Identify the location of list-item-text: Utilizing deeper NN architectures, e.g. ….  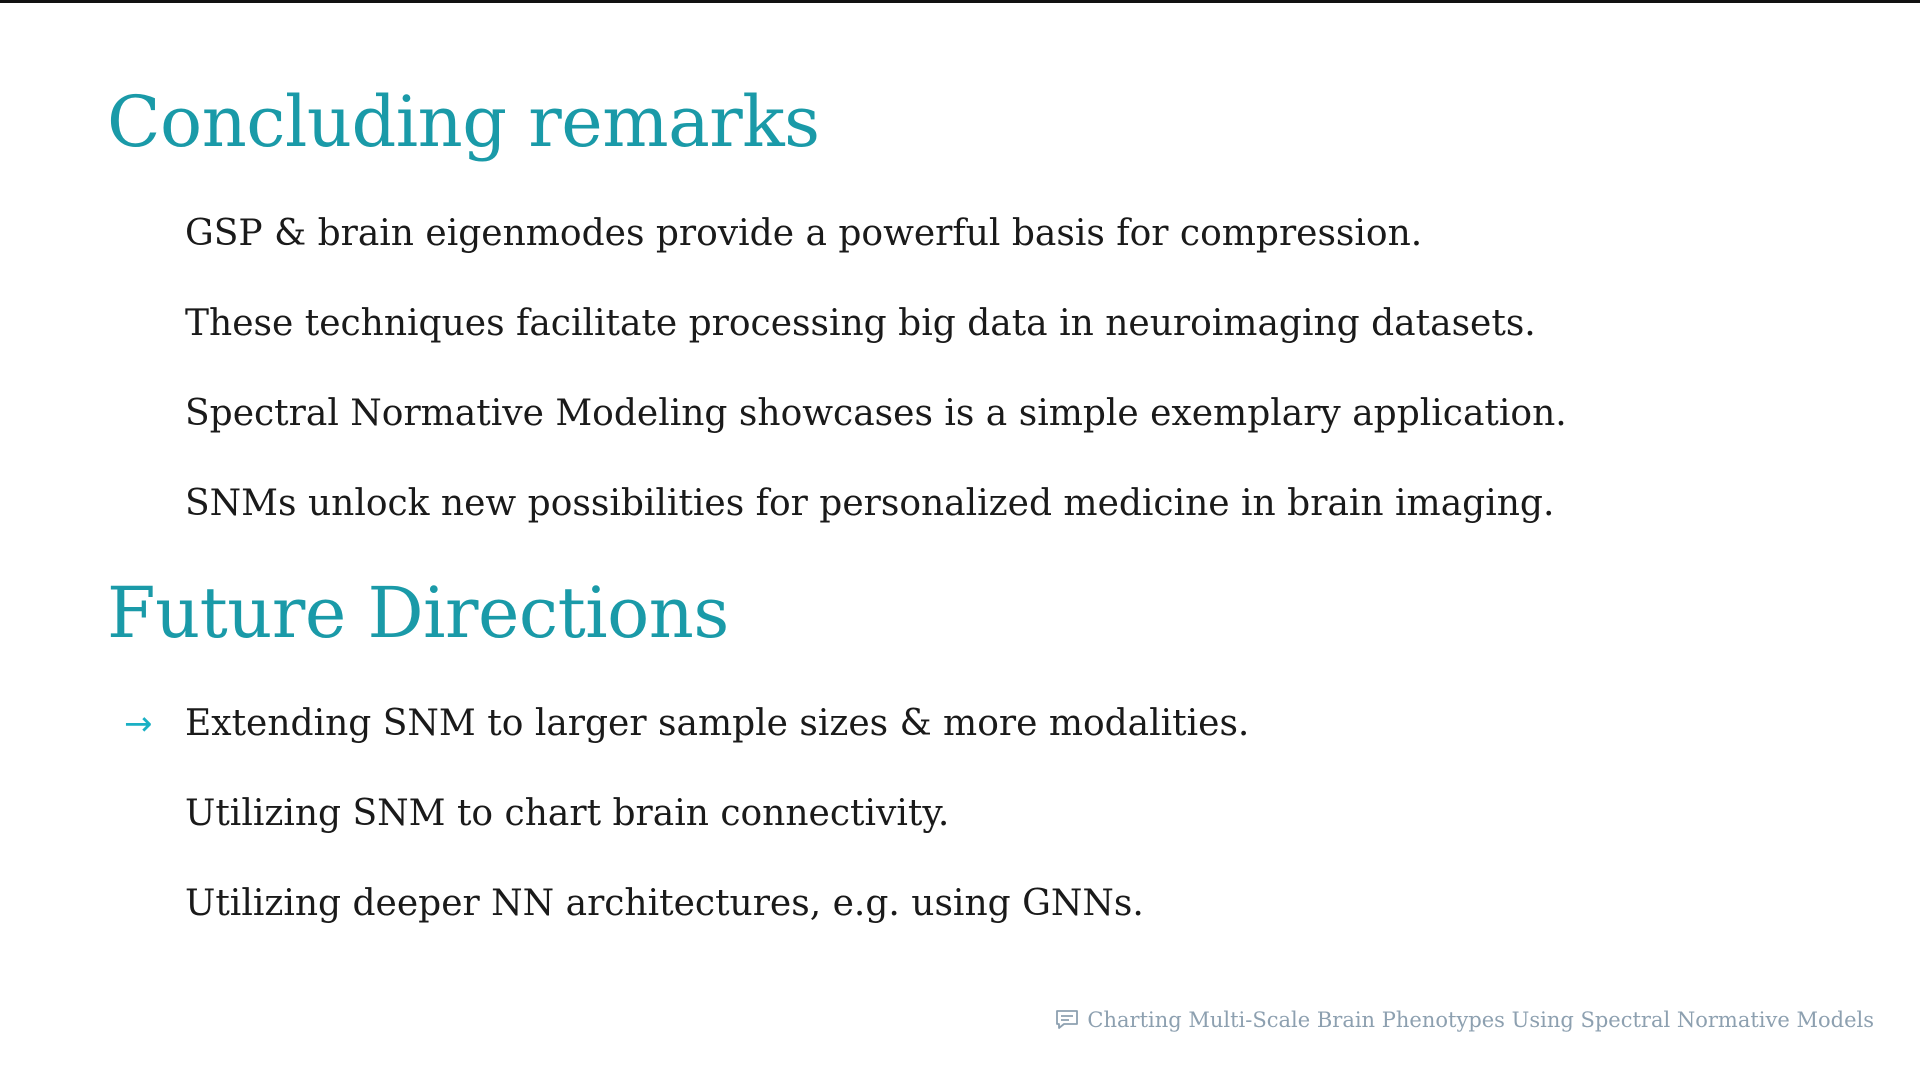
(664, 903).